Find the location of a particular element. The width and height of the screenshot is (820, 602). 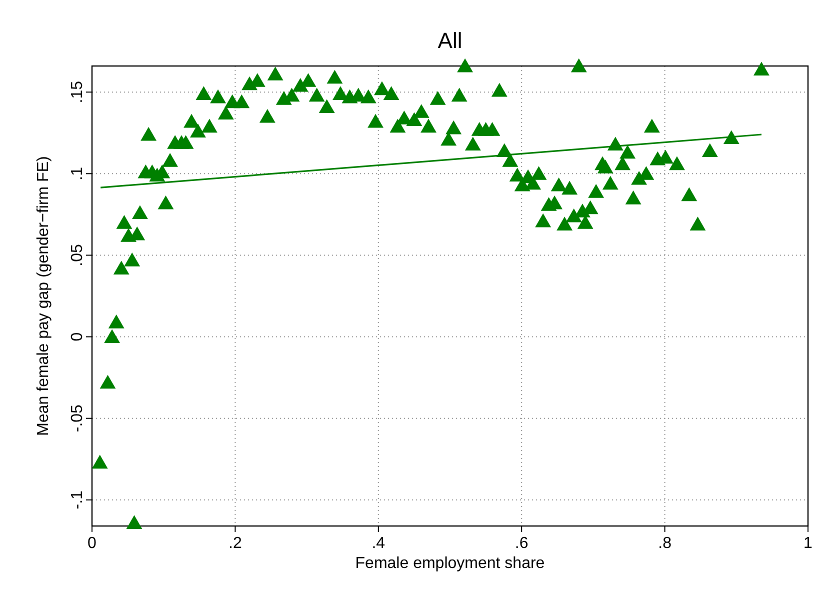

x-tick-label: 0 is located at coordinates (92, 543).